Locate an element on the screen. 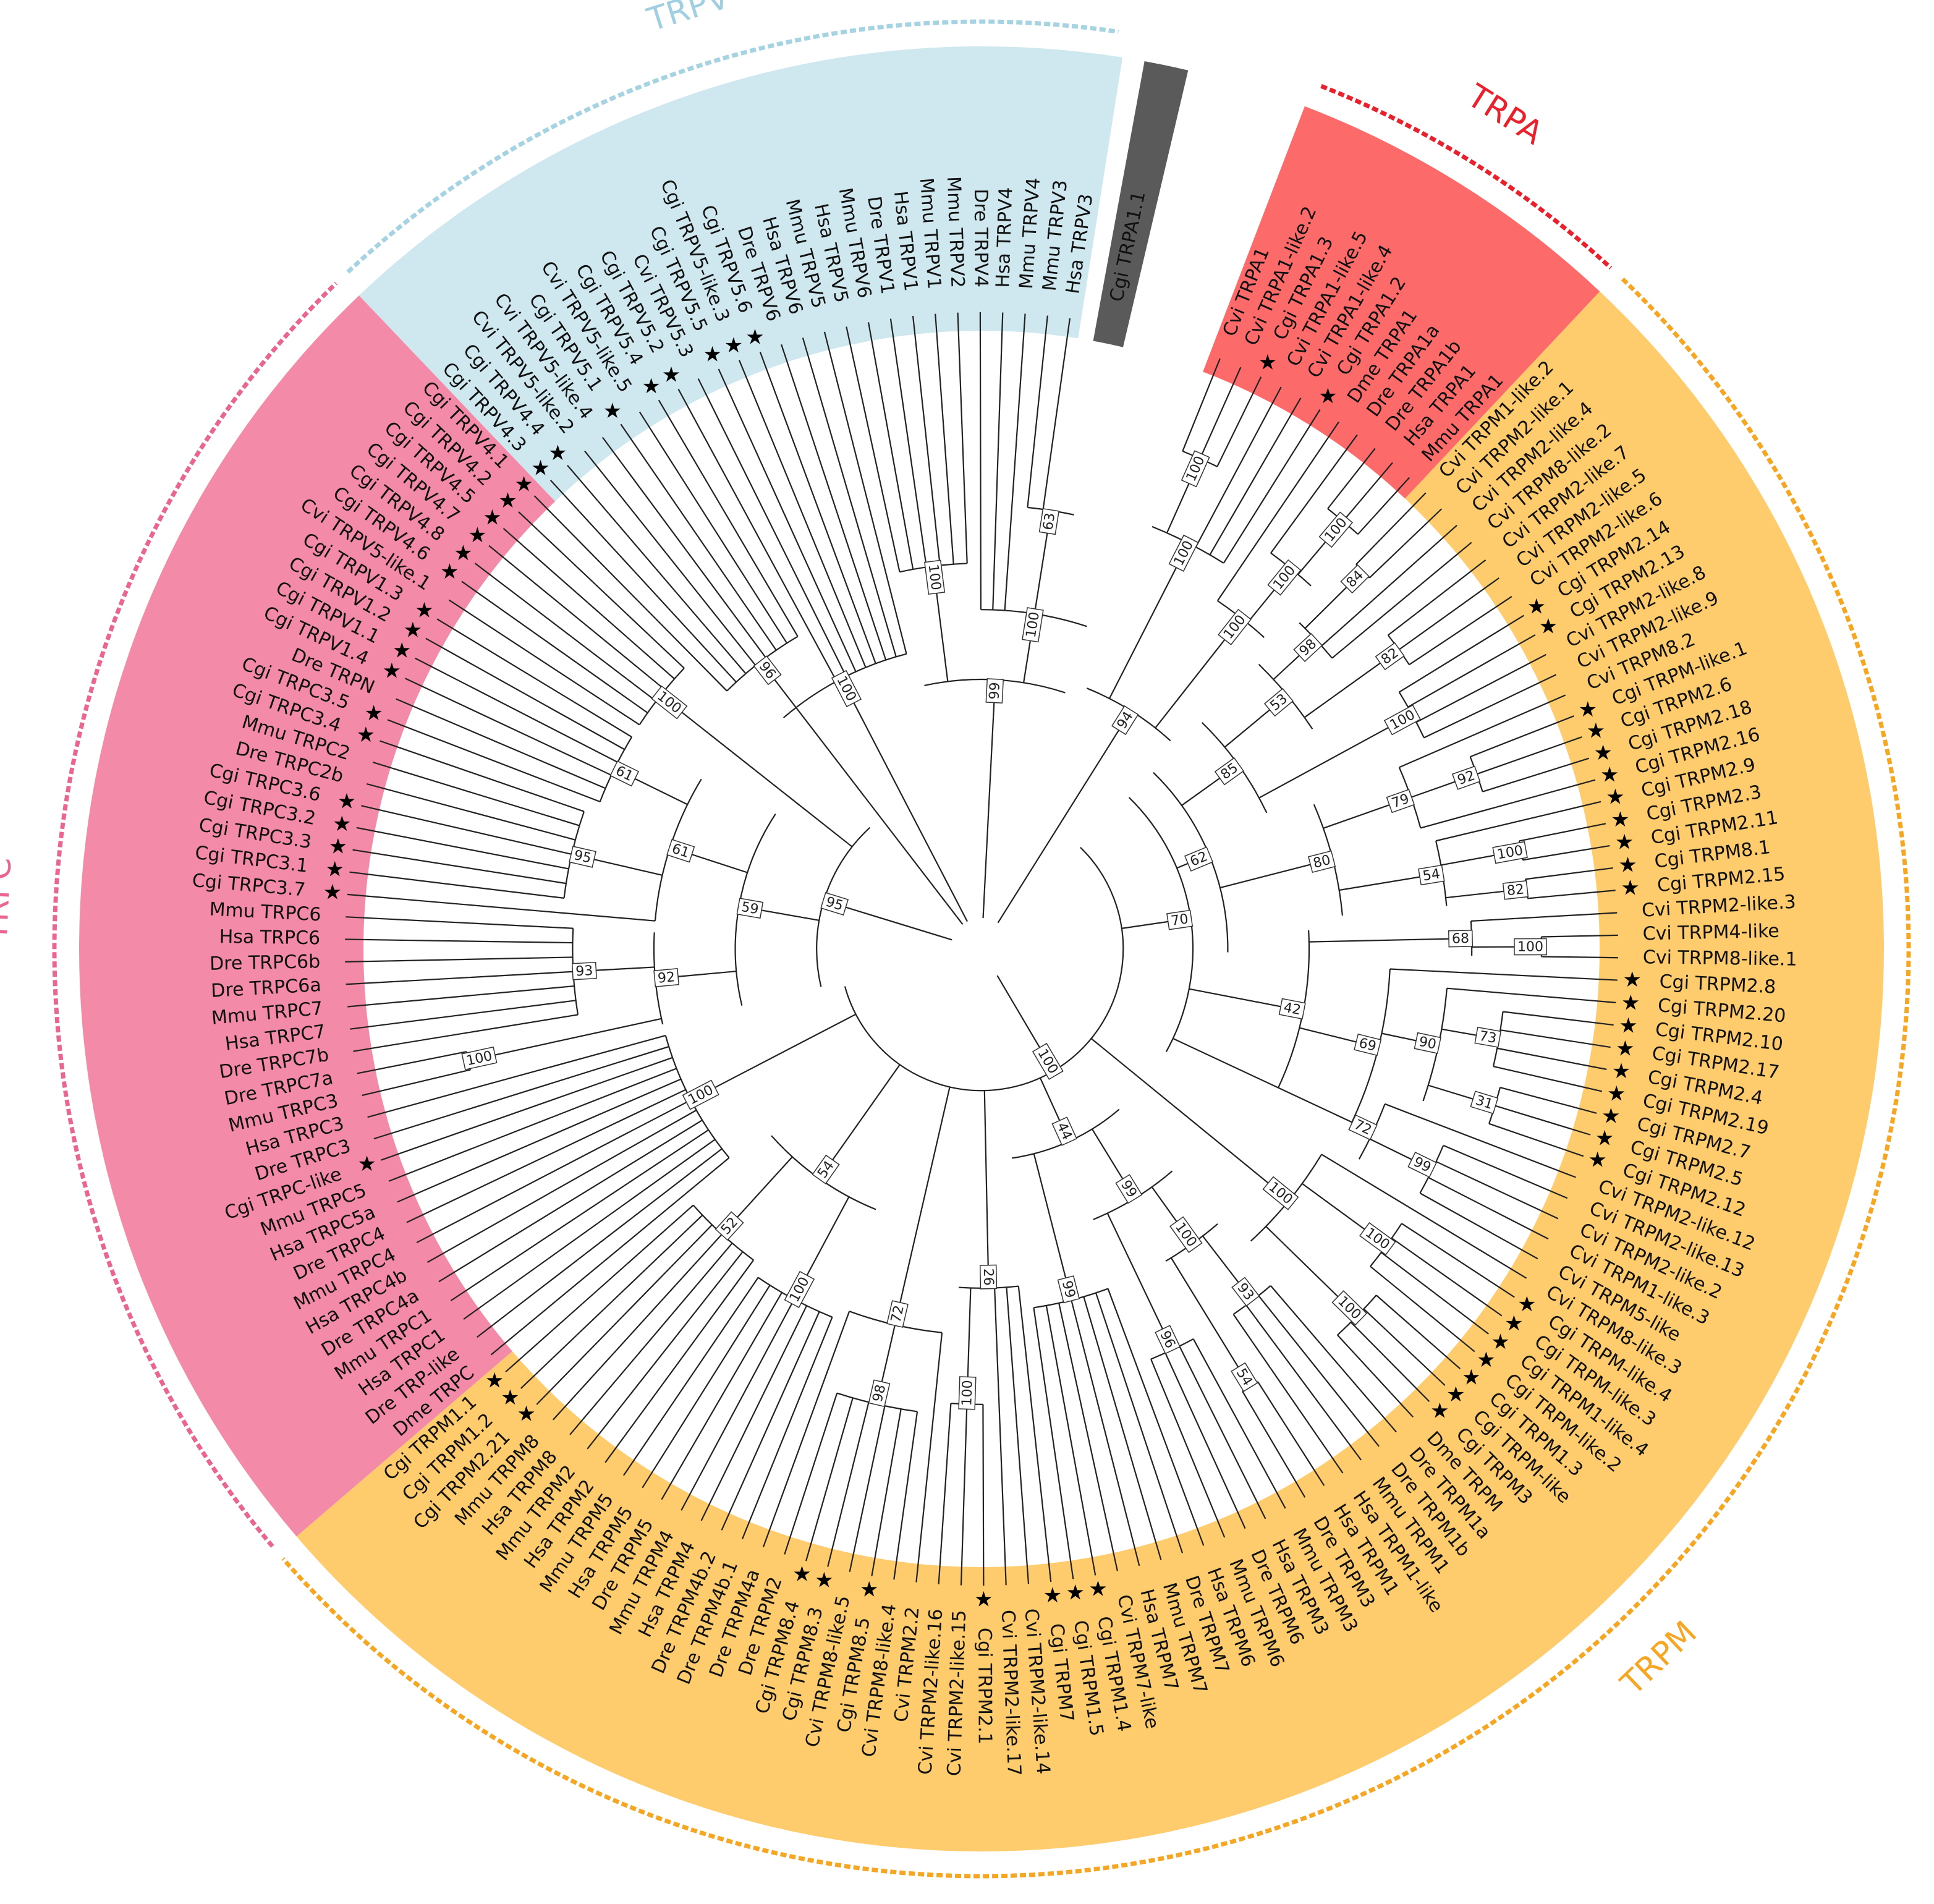  bootstrap-value: 72 is located at coordinates (897, 1314).